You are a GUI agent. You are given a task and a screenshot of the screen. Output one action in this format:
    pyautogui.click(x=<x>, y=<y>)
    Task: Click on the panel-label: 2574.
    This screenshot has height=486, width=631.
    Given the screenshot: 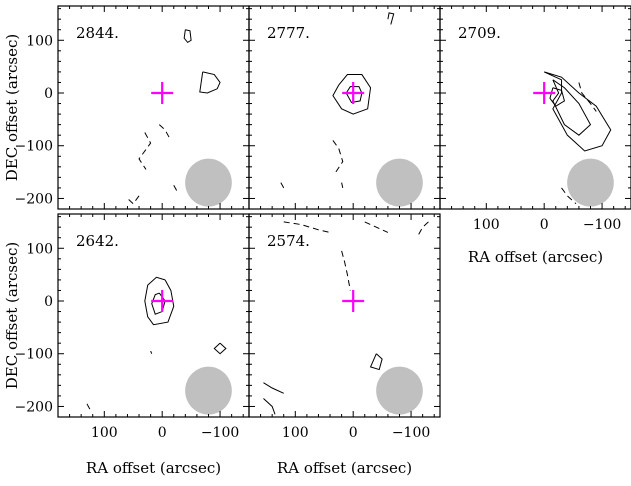 What is the action you would take?
    pyautogui.click(x=288, y=241)
    